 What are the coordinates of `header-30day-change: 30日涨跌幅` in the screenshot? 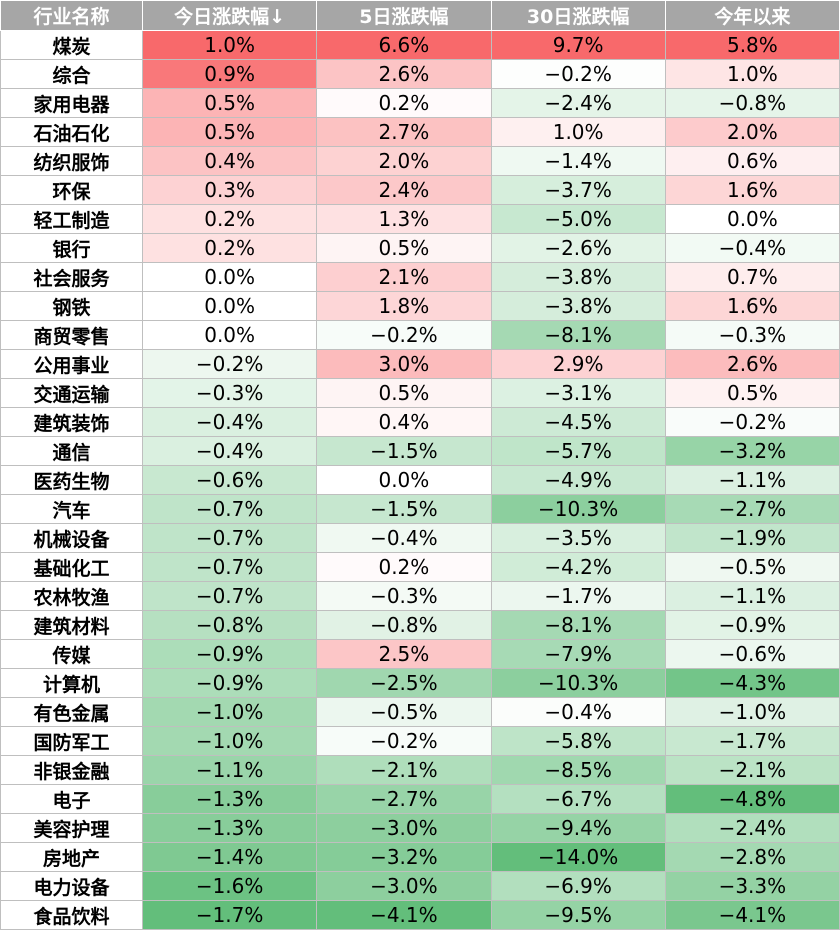 It's located at (578, 15).